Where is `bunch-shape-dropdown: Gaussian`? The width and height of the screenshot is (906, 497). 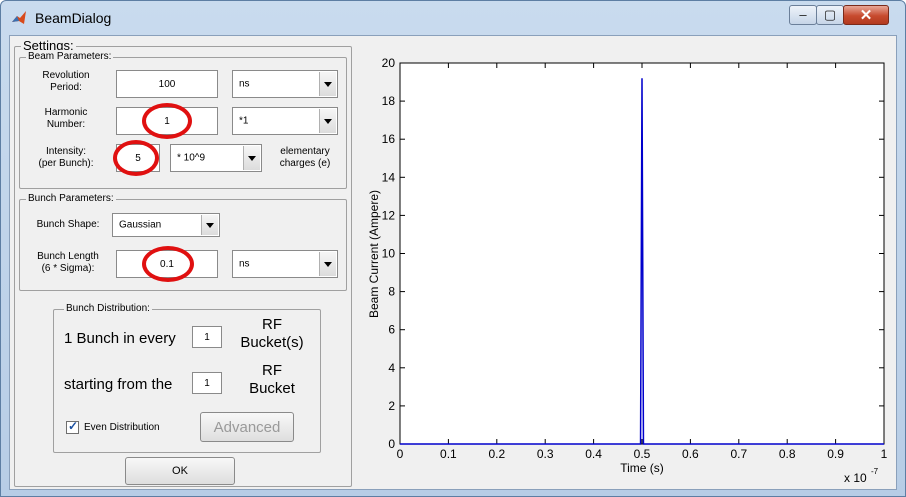 bunch-shape-dropdown: Gaussian is located at coordinates (166, 225).